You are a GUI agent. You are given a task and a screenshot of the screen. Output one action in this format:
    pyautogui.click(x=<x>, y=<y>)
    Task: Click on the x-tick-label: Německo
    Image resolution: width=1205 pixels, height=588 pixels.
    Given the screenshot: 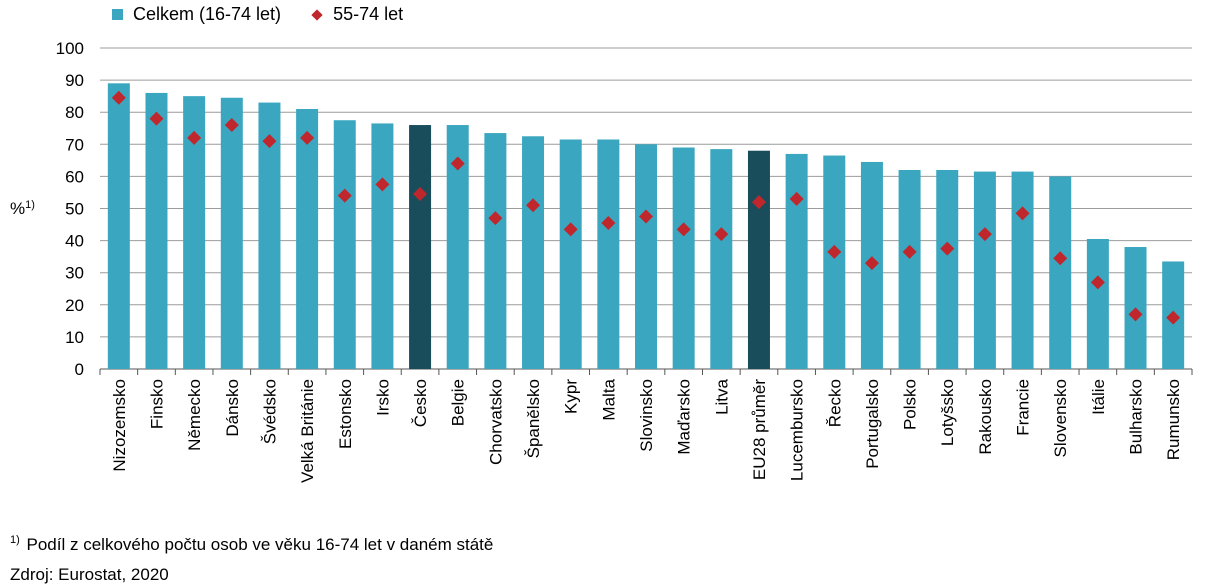 What is the action you would take?
    pyautogui.click(x=194, y=415)
    